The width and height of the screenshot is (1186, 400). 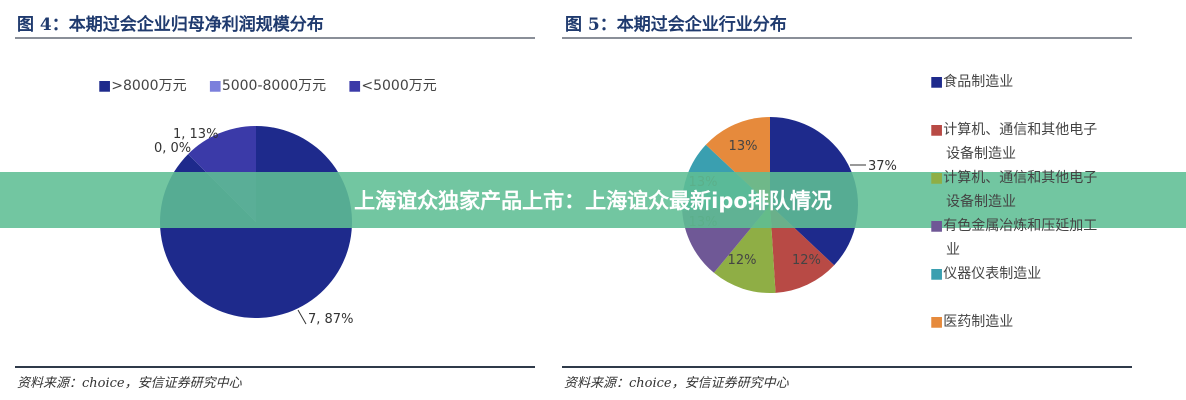 I want to click on data-label: 37%, so click(x=882, y=166).